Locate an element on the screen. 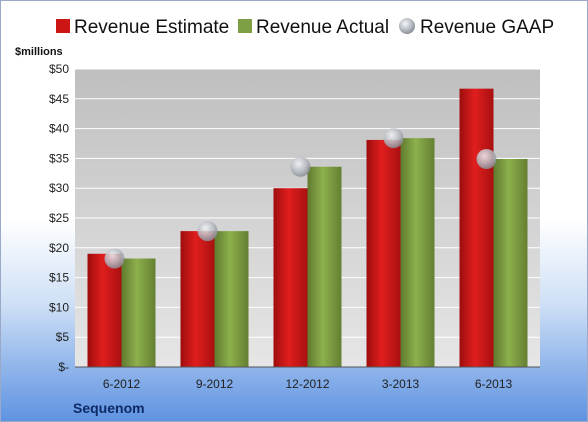 The image size is (588, 422). units-label: $millions is located at coordinates (39, 52).